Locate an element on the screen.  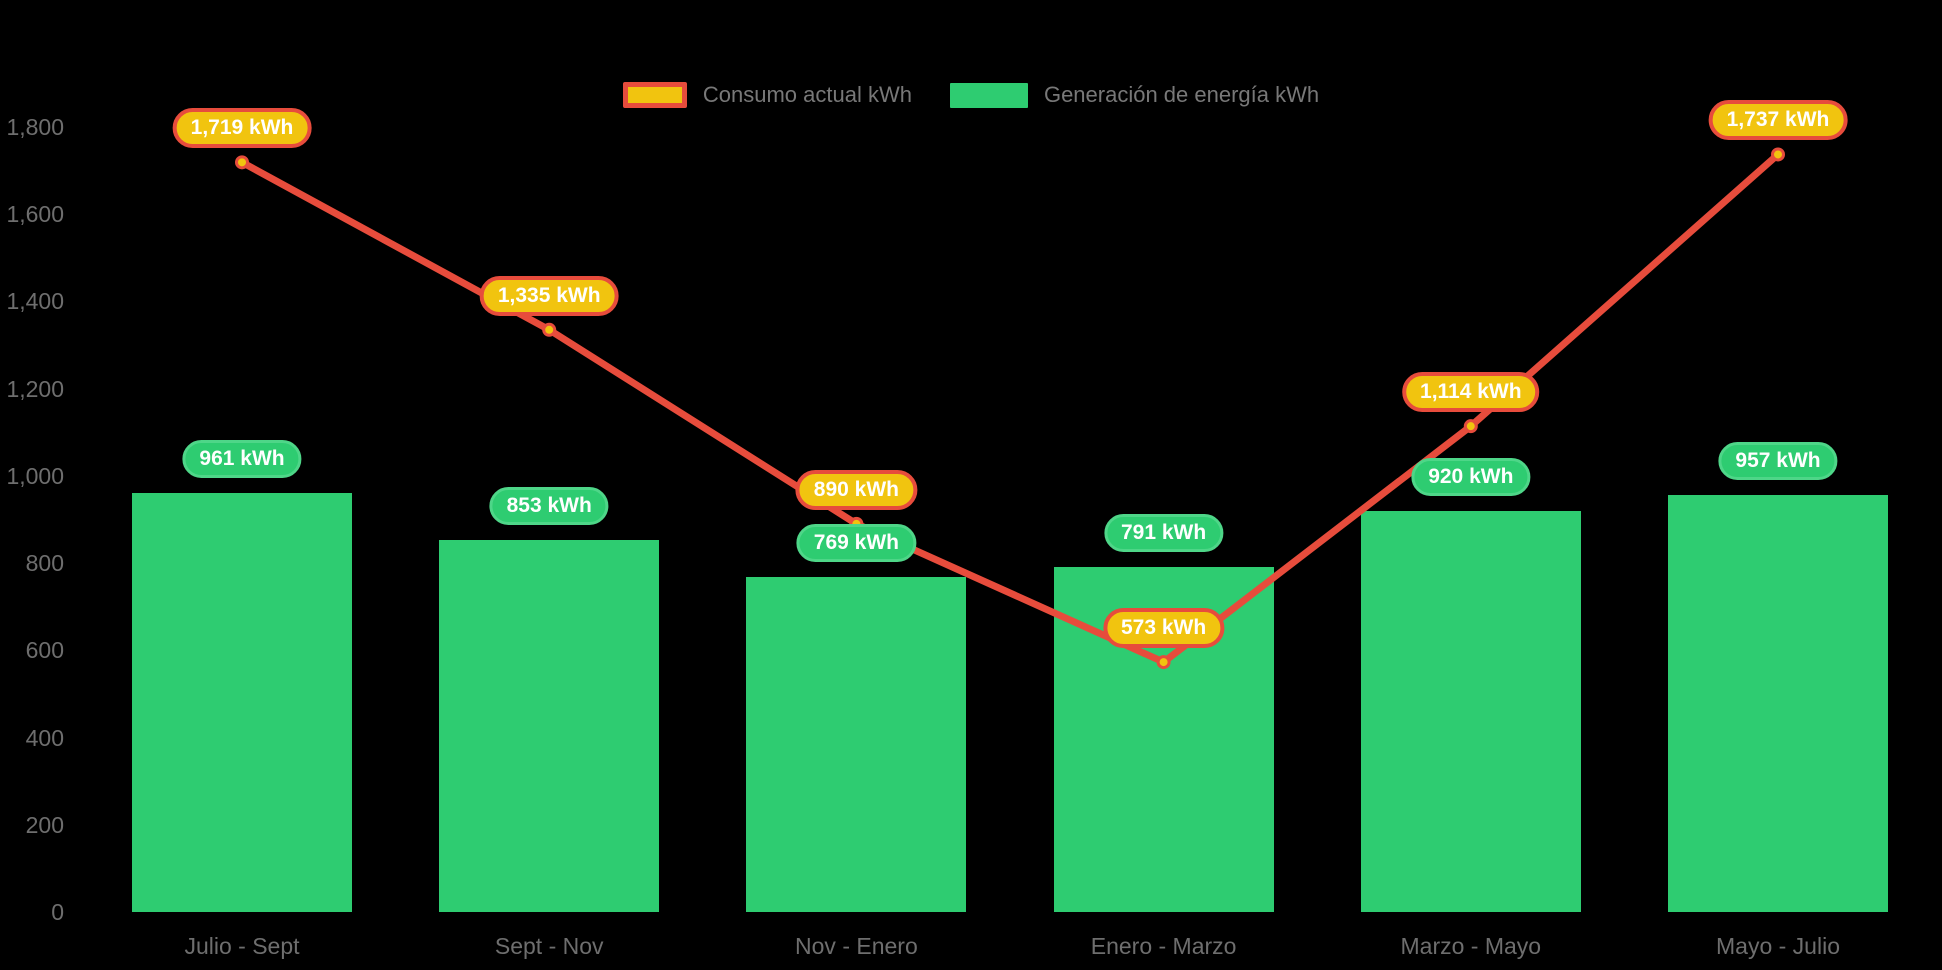
y-tick-label: 200 is located at coordinates (44, 824).